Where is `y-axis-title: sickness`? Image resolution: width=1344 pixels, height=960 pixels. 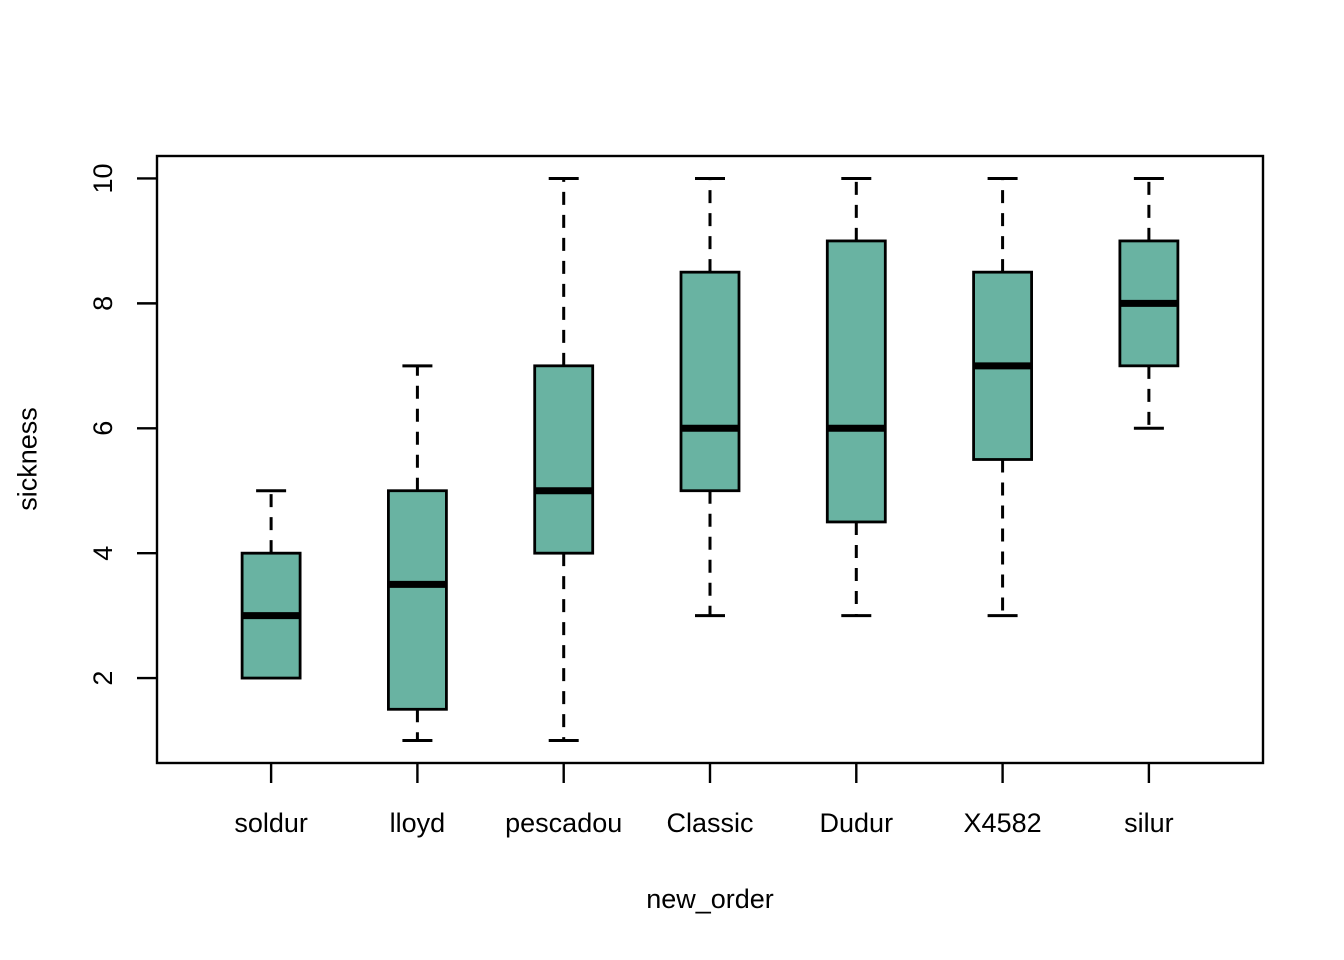
y-axis-title: sickness is located at coordinates (27, 459).